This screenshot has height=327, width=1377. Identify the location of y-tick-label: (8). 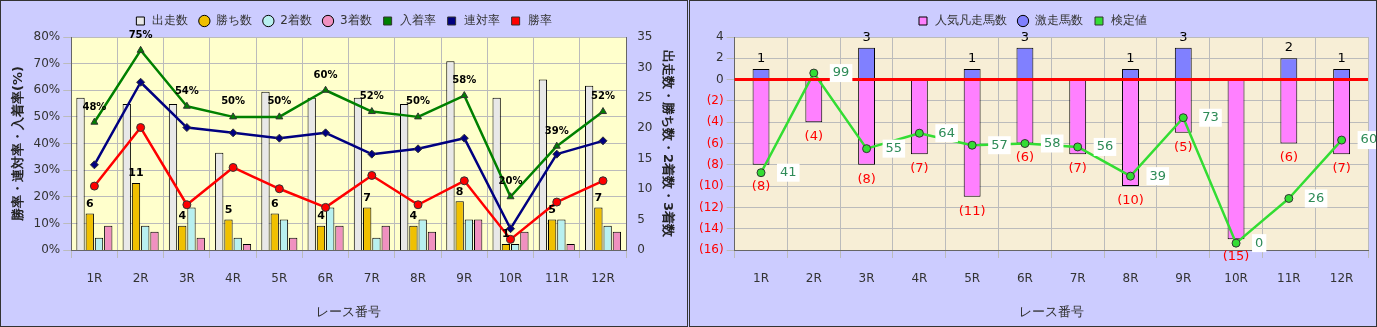
(715, 163).